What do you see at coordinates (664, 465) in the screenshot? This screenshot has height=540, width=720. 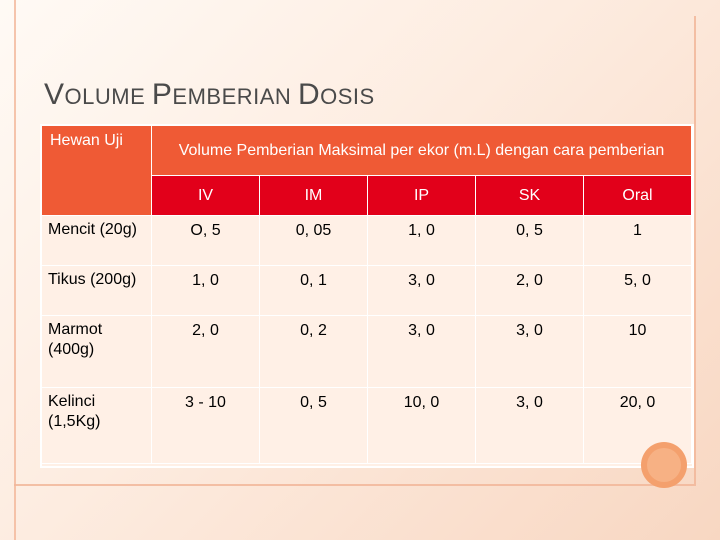 I see `decorative-circle-inner` at bounding box center [664, 465].